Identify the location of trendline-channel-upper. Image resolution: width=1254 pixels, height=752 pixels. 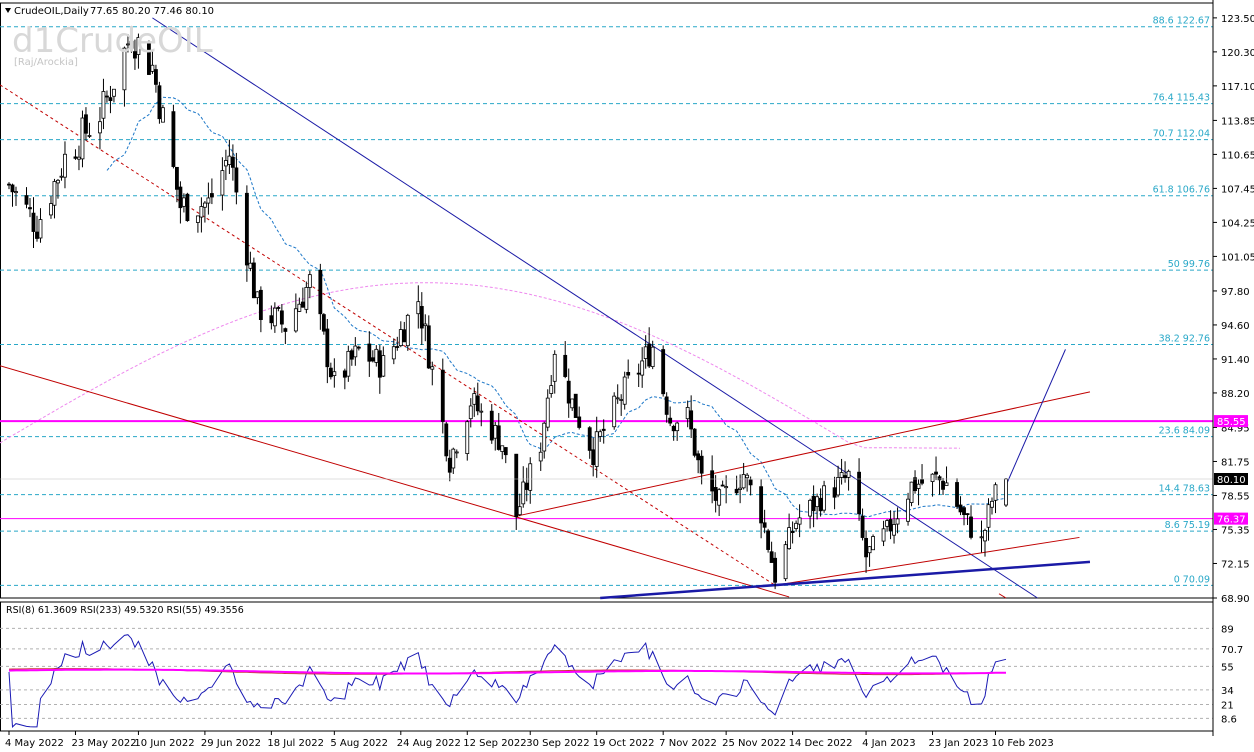
(803, 454).